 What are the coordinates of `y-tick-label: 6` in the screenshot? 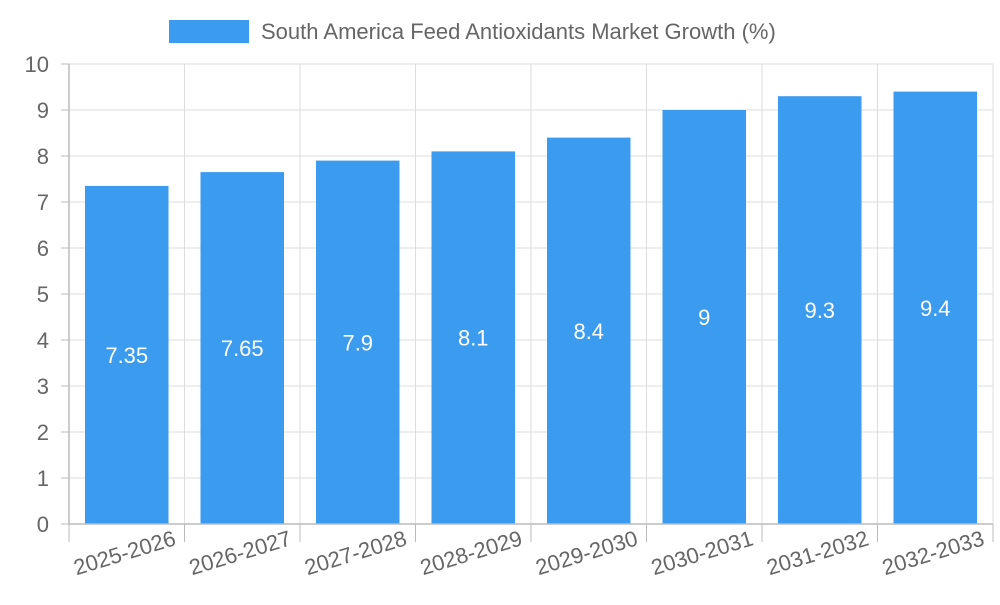 It's located at (43, 248).